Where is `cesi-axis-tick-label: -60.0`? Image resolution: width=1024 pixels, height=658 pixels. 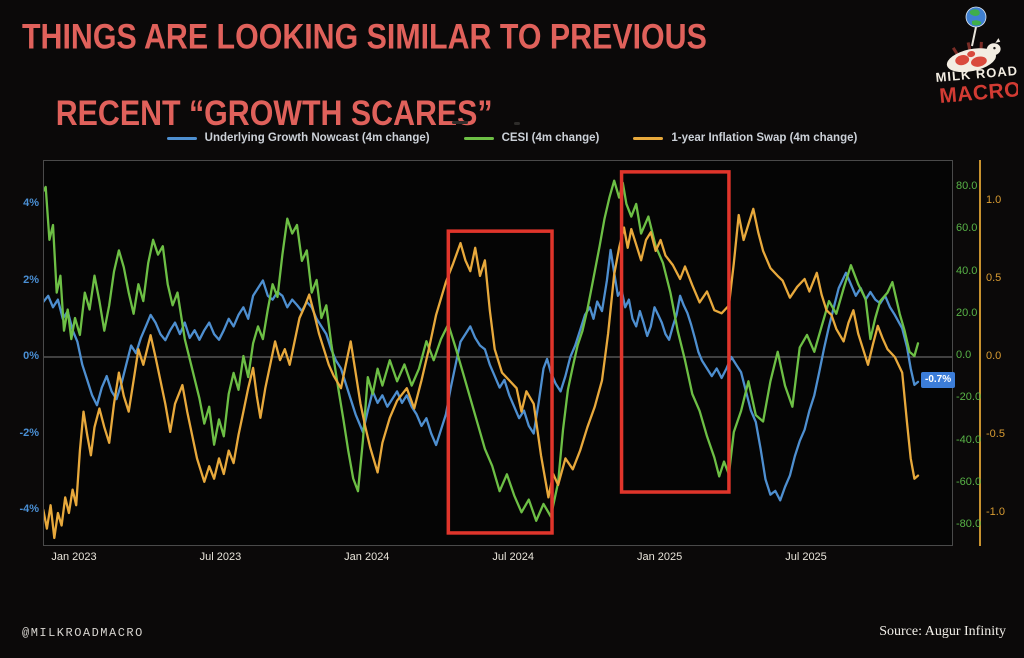
cesi-axis-tick-label: -60.0 is located at coordinates (969, 481).